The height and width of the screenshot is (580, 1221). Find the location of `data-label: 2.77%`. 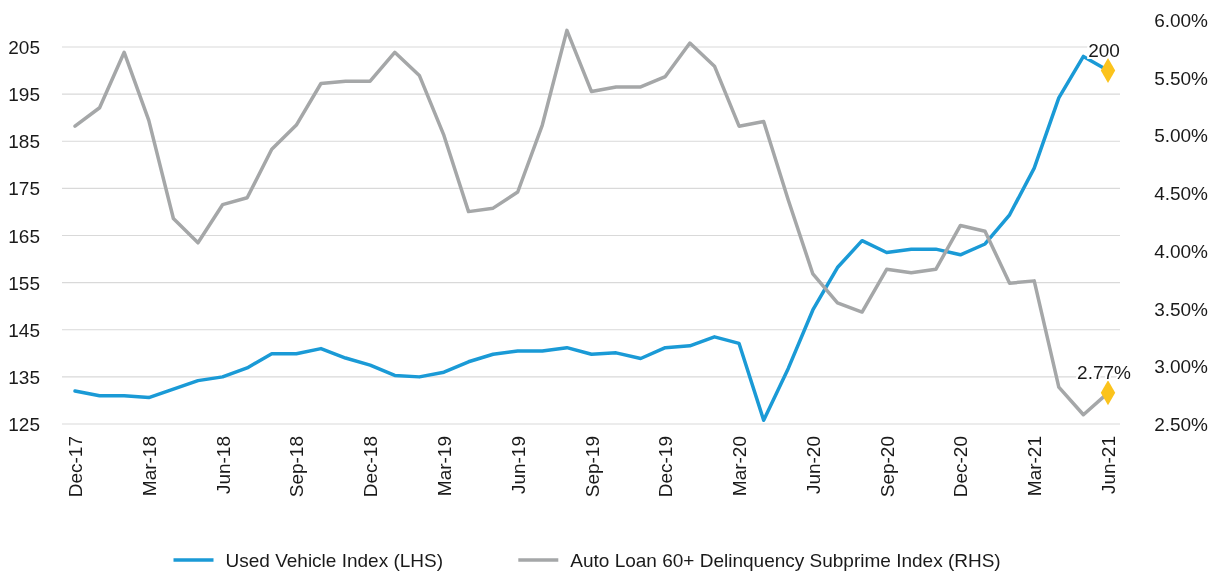

data-label: 2.77% is located at coordinates (1104, 372).